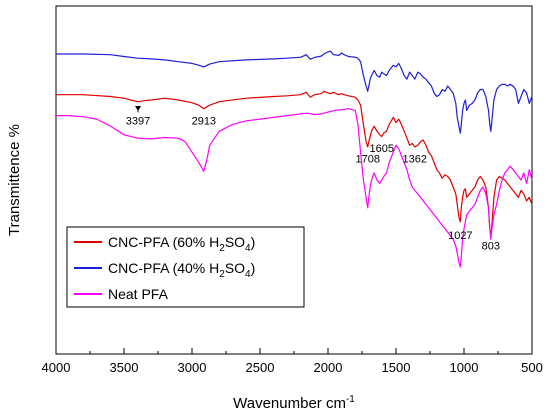 Image resolution: width=550 pixels, height=418 pixels. Describe the element at coordinates (367, 160) in the screenshot. I see `annotation-label: 1708` at that location.